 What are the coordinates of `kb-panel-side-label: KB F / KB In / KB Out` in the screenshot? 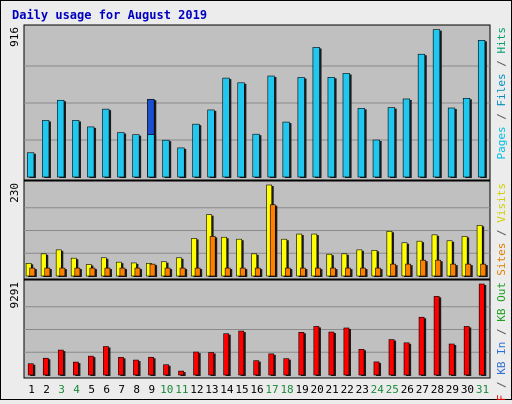 It's located at (501, 341).